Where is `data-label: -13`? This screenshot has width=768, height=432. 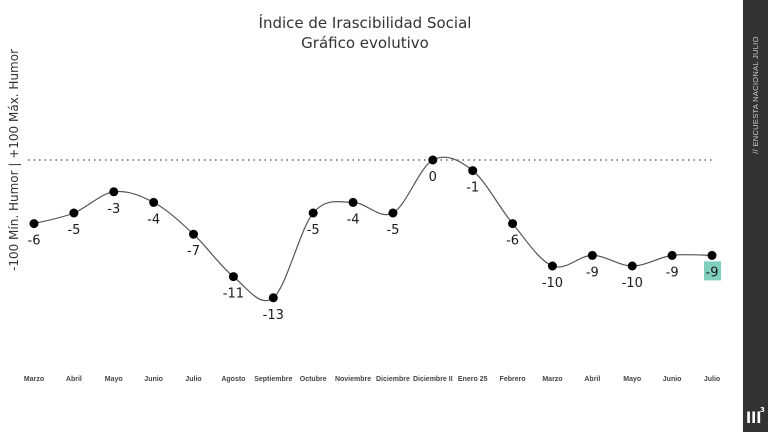 data-label: -13 is located at coordinates (273, 315).